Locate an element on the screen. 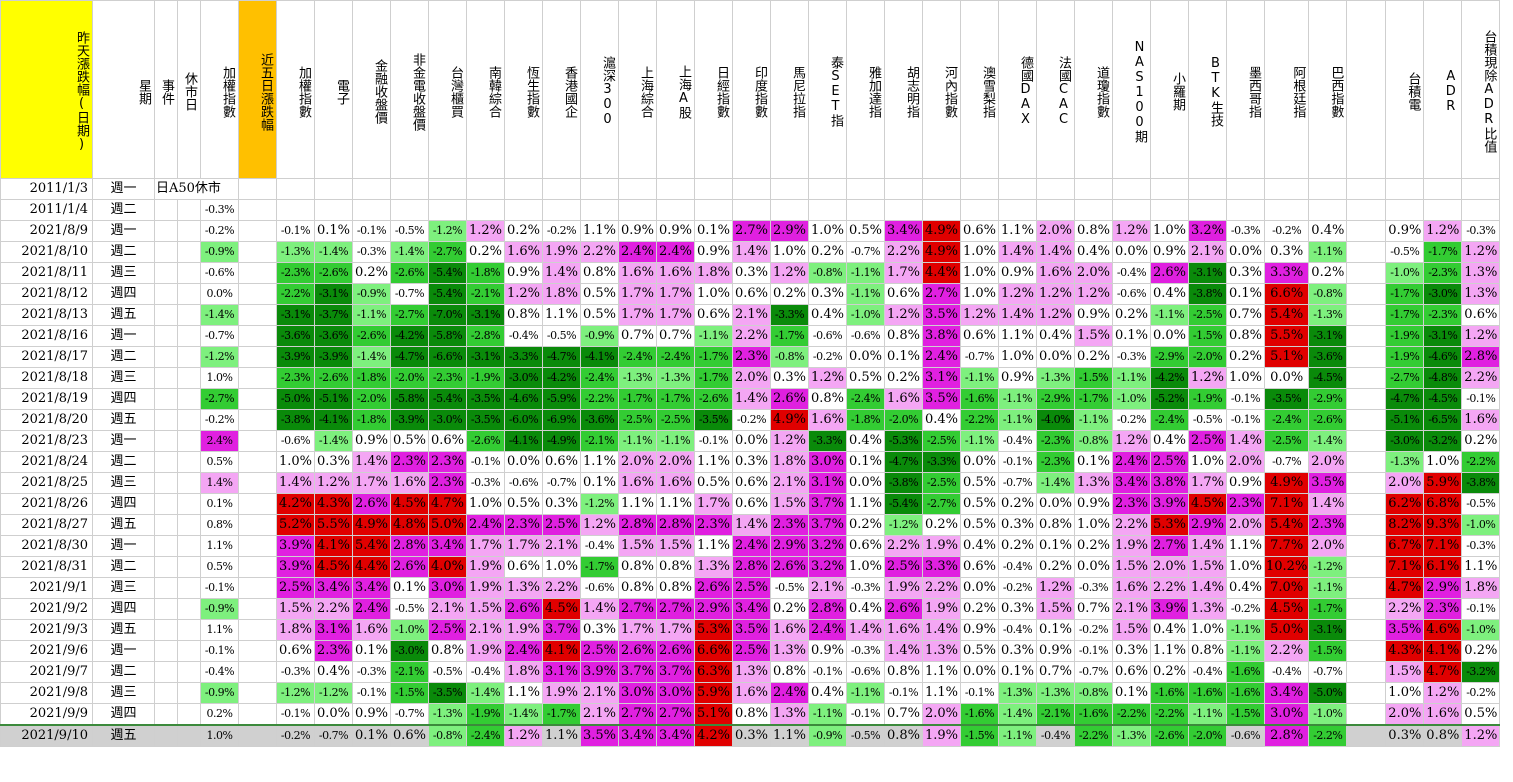  date-cell: 2021/9/9 is located at coordinates (46, 714).